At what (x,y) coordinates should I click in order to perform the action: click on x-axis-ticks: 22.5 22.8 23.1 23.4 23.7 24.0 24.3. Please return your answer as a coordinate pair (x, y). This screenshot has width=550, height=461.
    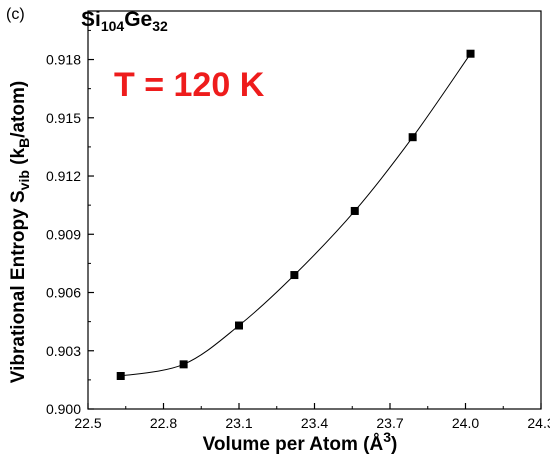
    Looking at the image, I should click on (312, 417).